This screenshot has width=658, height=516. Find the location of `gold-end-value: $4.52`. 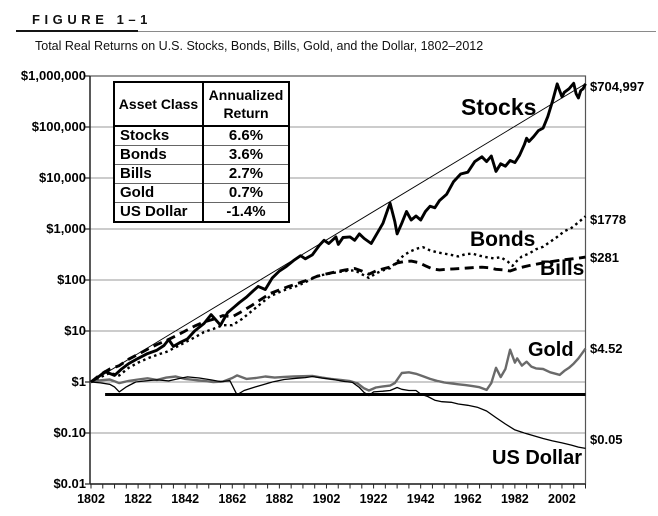

gold-end-value: $4.52 is located at coordinates (606, 348).